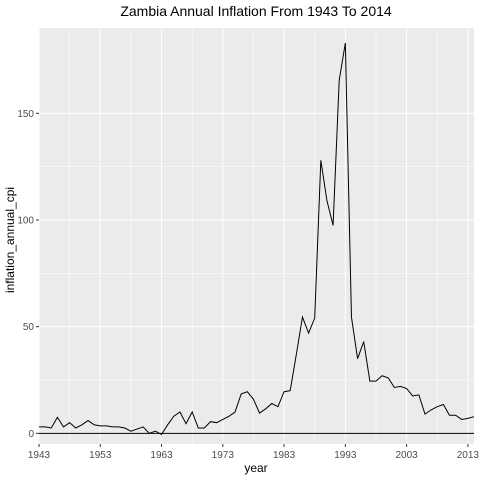 Image resolution: width=480 pixels, height=480 pixels. Describe the element at coordinates (10, 240) in the screenshot. I see `y-axis-label: inflation_annual_cpi` at that location.